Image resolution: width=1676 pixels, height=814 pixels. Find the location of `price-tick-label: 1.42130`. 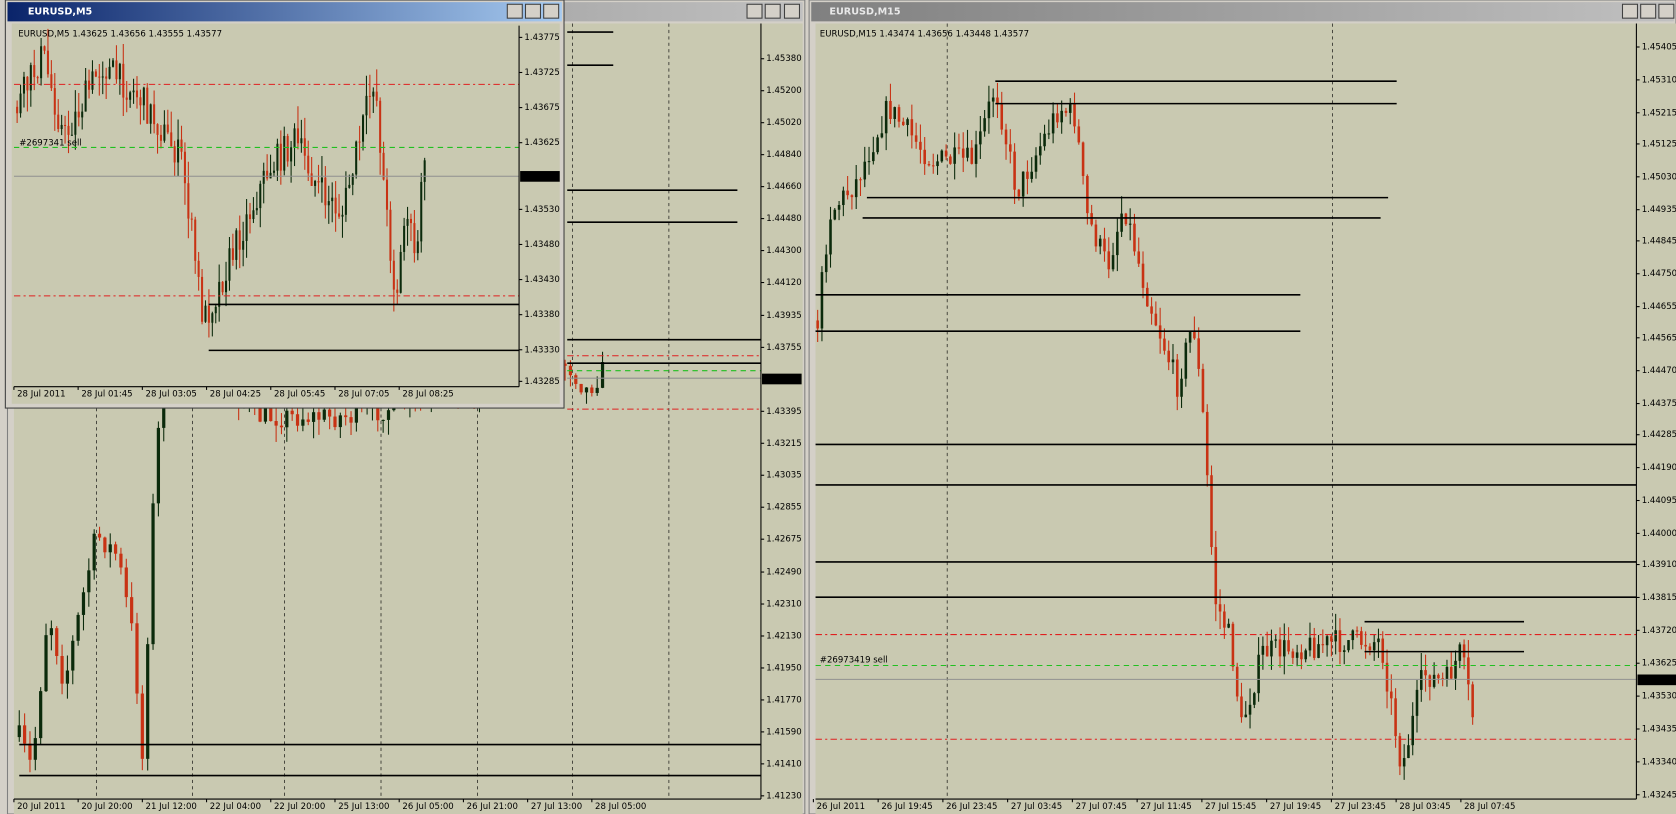

price-tick-label: 1.42130 is located at coordinates (783, 636).